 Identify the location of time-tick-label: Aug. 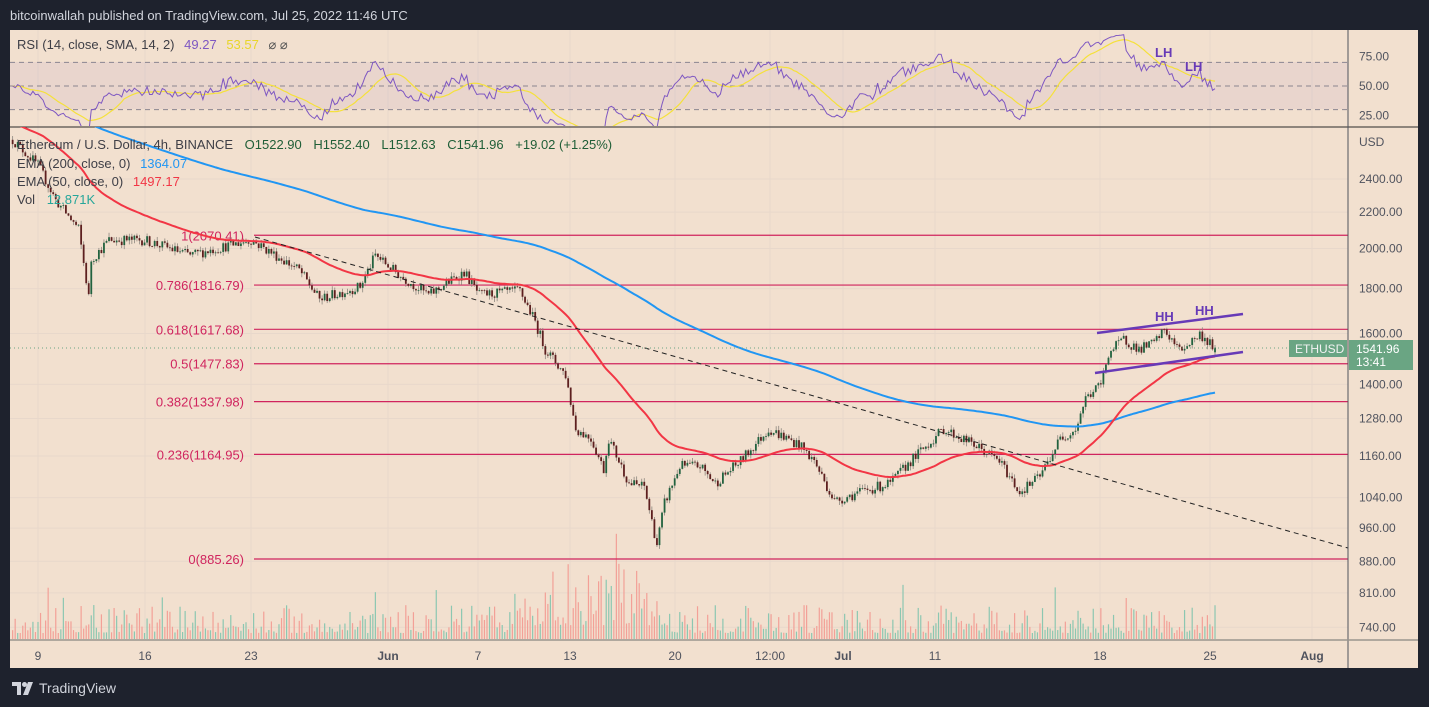
(1311, 656).